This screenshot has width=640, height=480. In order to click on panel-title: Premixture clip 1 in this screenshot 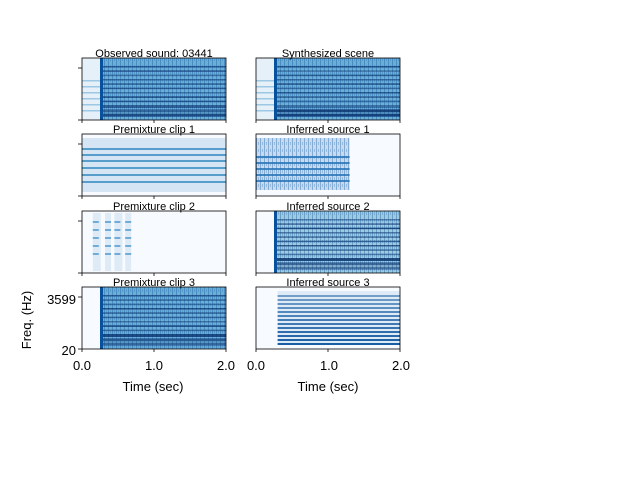, I will do `click(154, 130)`.